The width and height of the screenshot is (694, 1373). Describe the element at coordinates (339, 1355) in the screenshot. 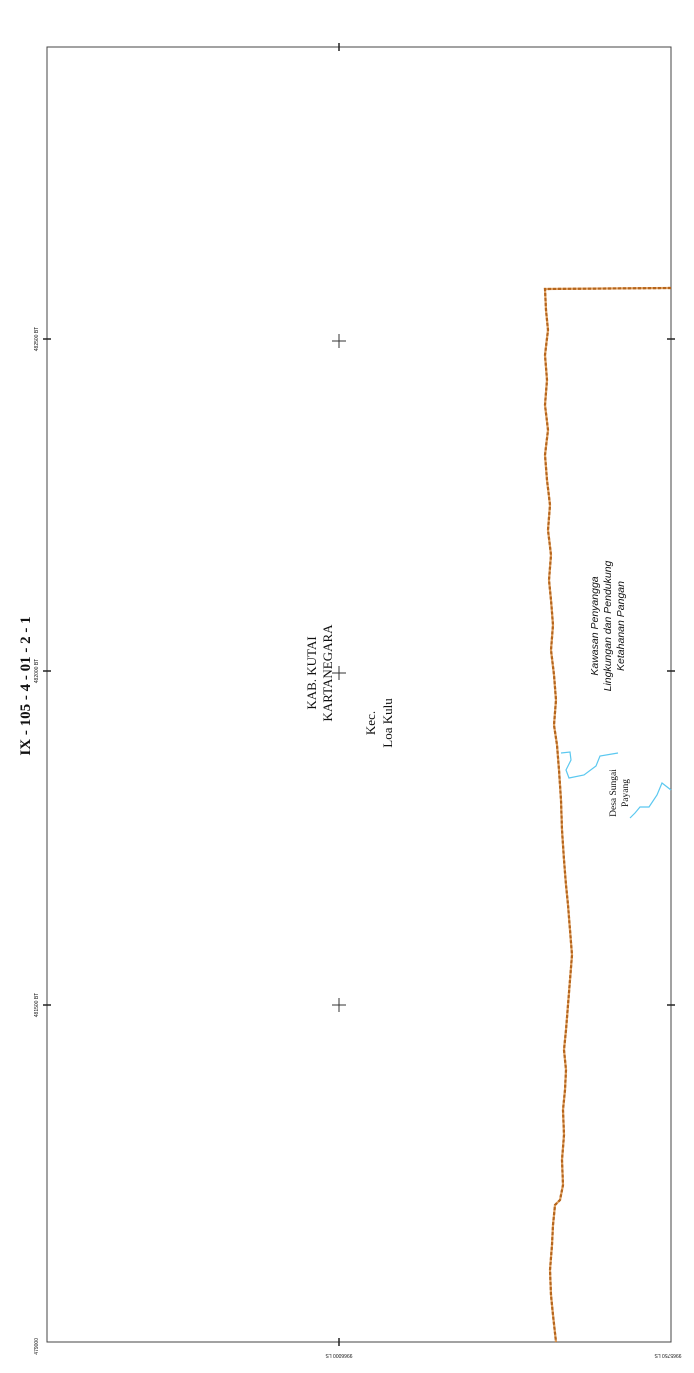

I see `coord-label-bottom: 9966000 LS` at that location.